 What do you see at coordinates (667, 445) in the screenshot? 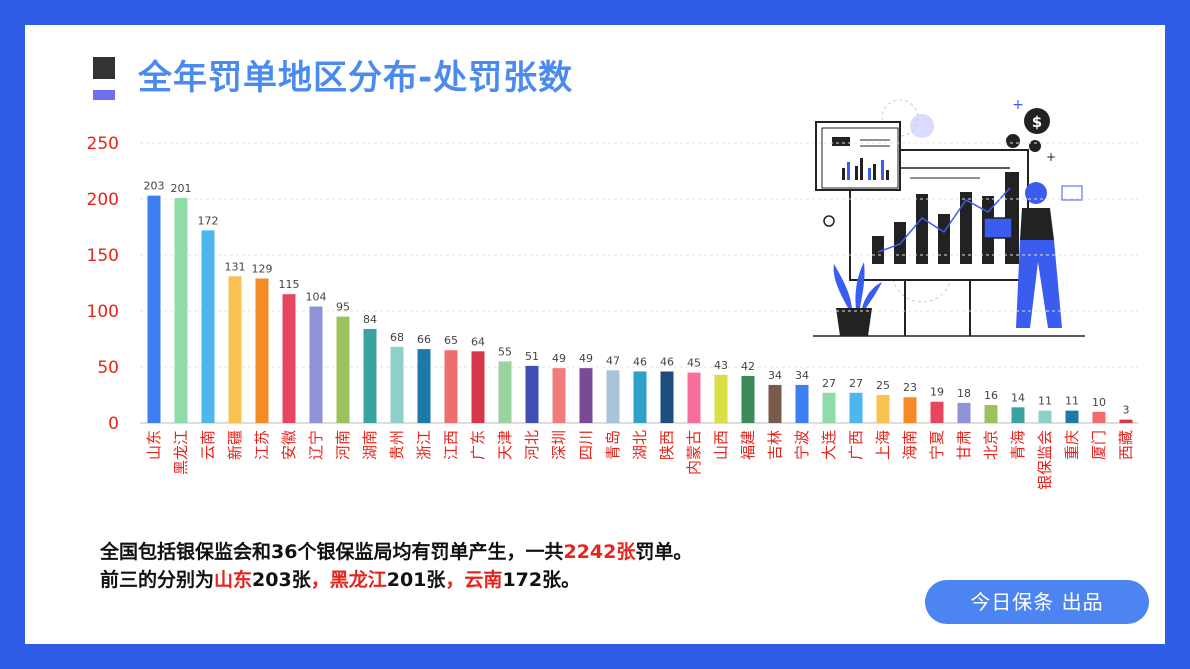
I see `x-tick-label: 陕西` at bounding box center [667, 445].